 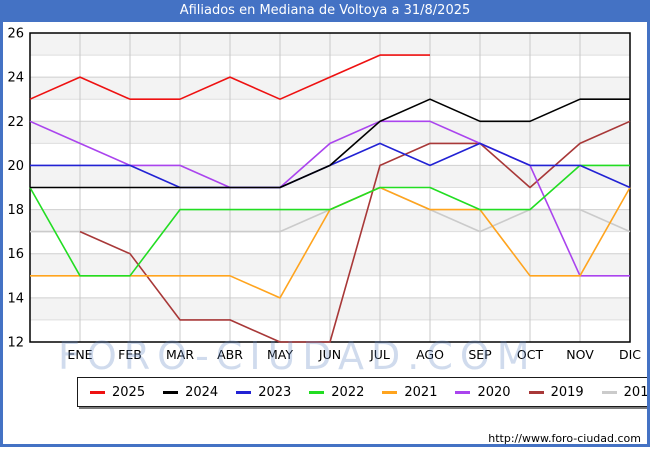 What do you see at coordinates (15, 254) in the screenshot?
I see `y-tick-label: 16` at bounding box center [15, 254].